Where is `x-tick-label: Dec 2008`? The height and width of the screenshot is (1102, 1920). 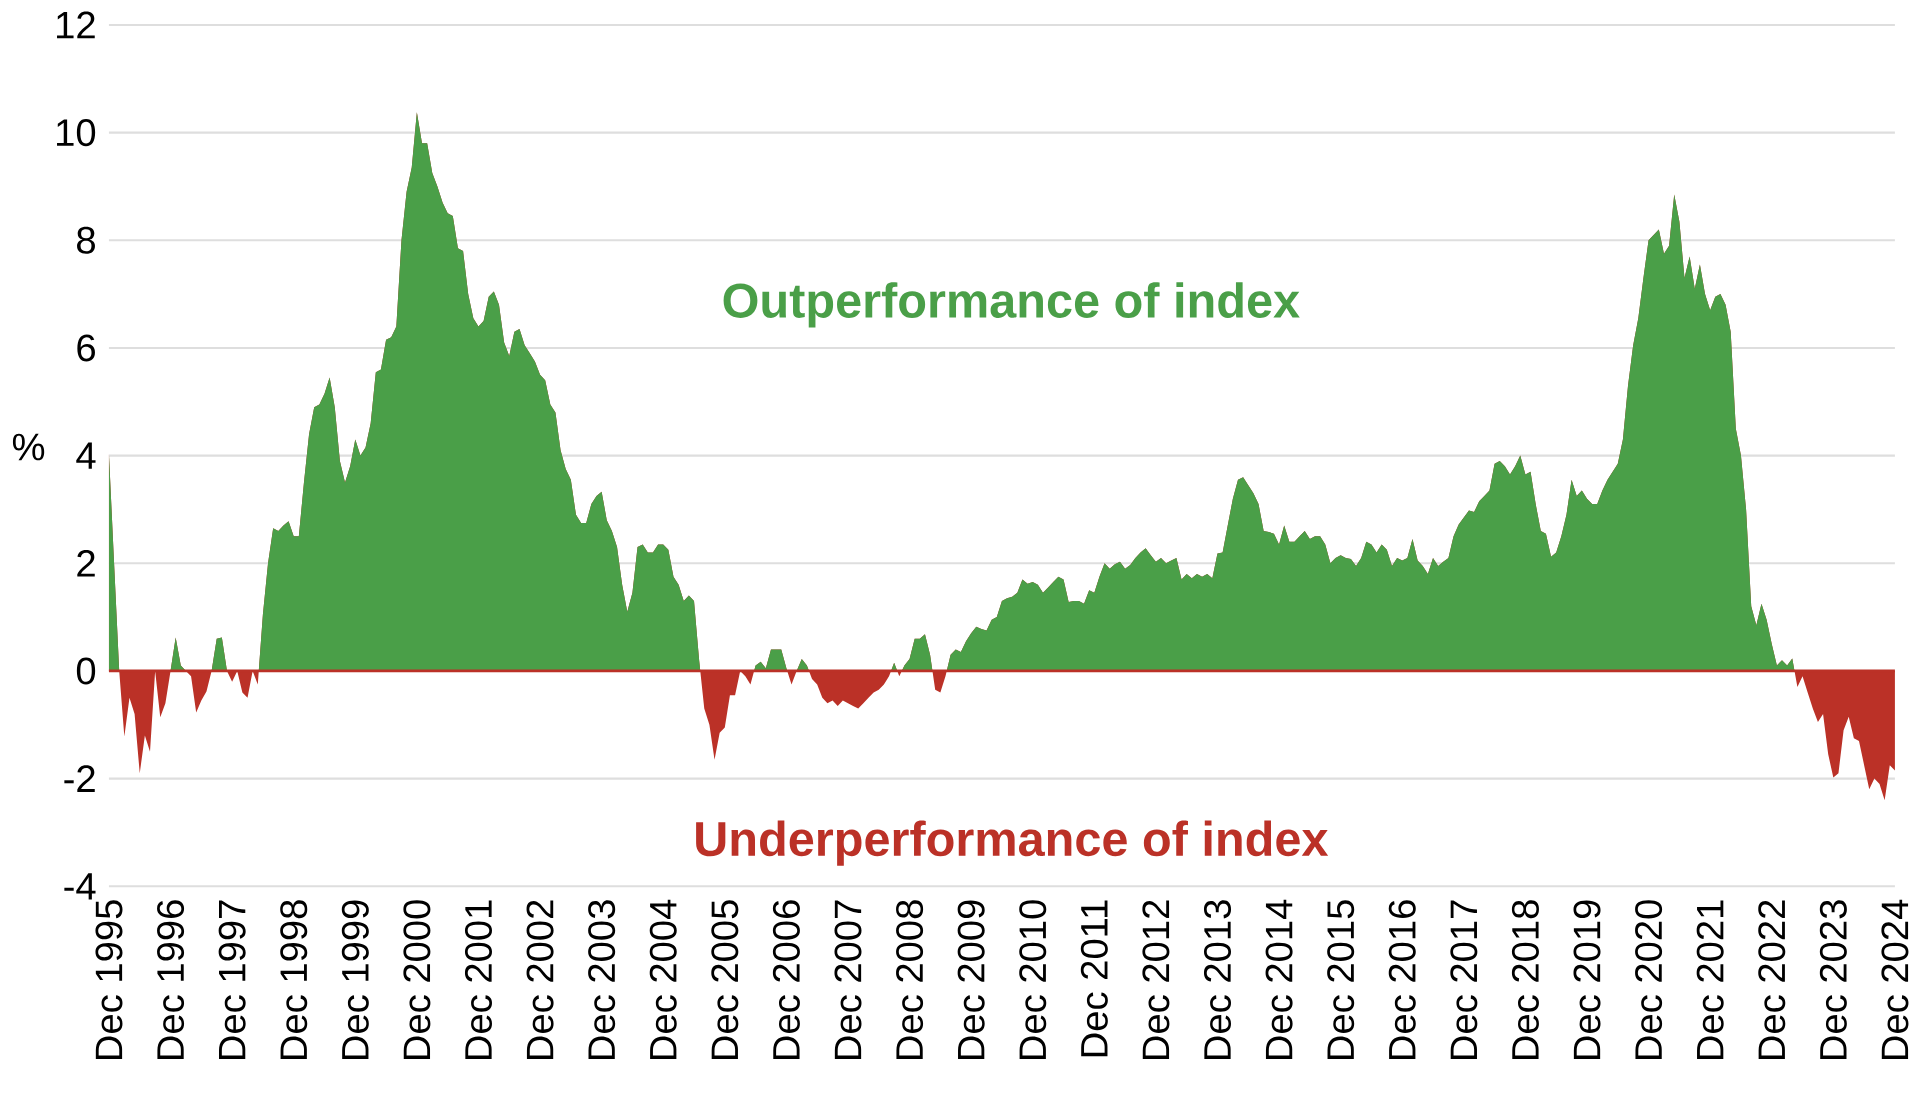
x-tick-label: Dec 2008 is located at coordinates (910, 980).